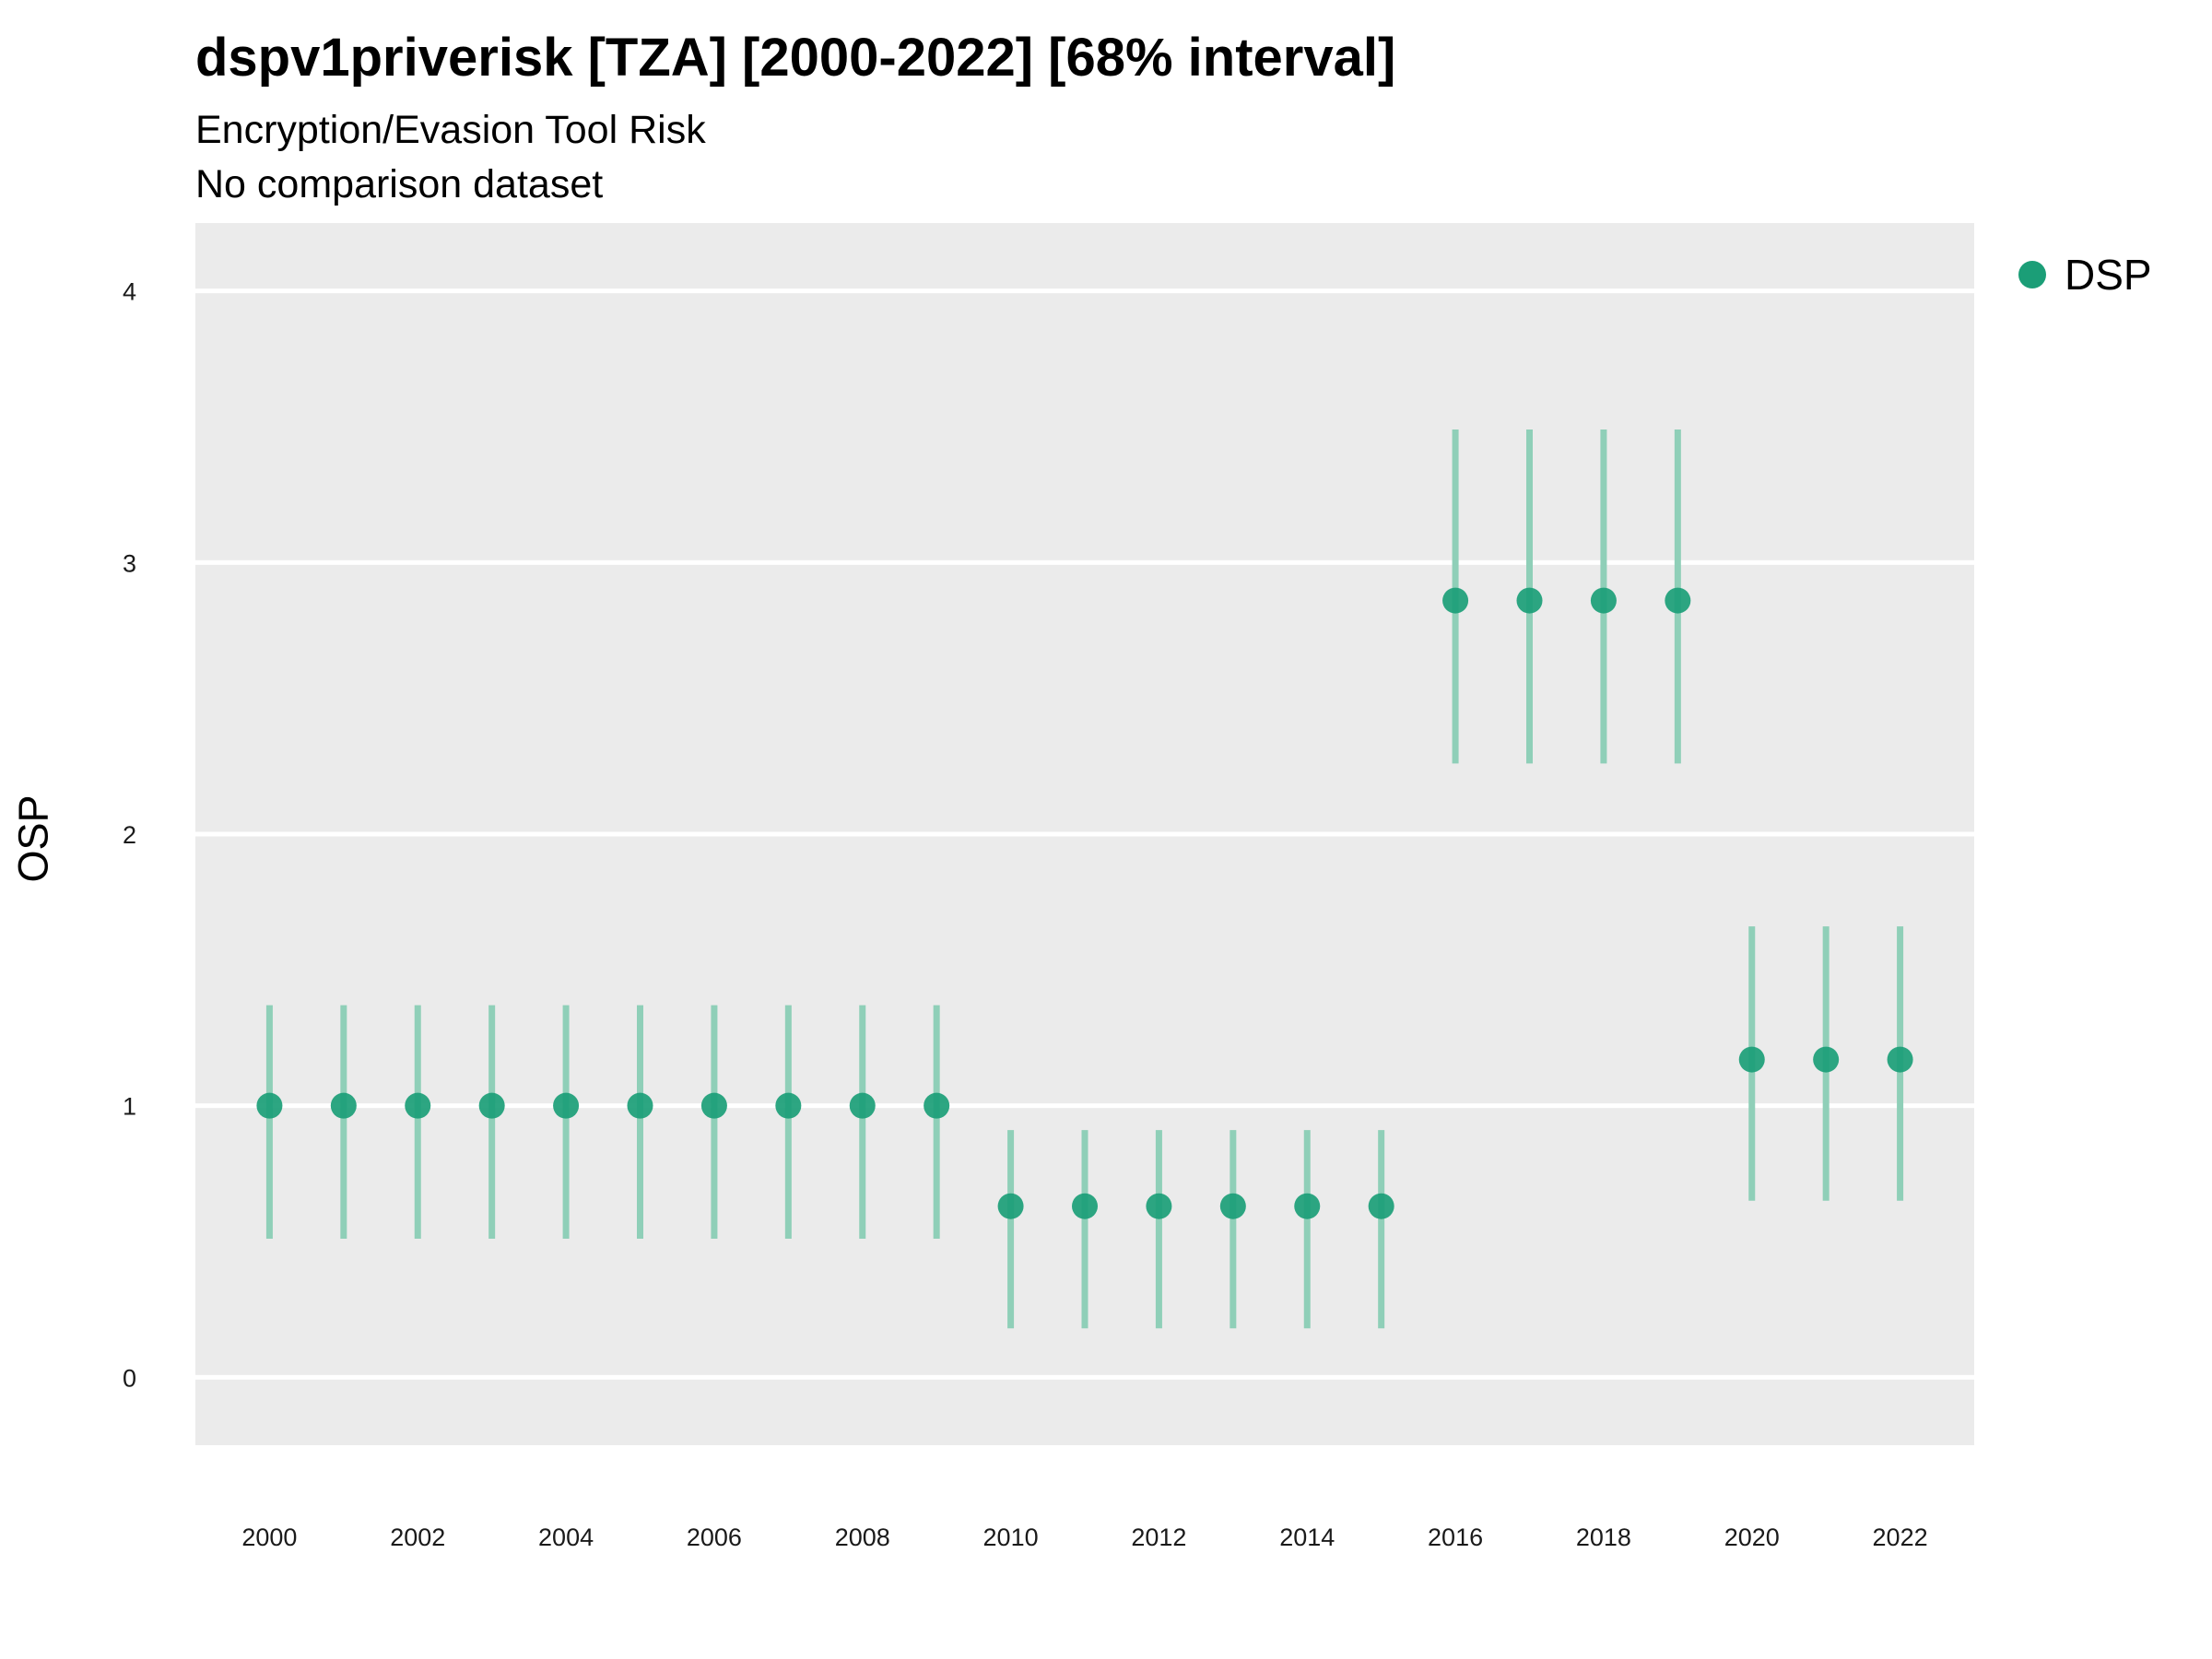 The height and width of the screenshot is (1659, 2212). What do you see at coordinates (566, 1105) in the screenshot?
I see `data-point-2004` at bounding box center [566, 1105].